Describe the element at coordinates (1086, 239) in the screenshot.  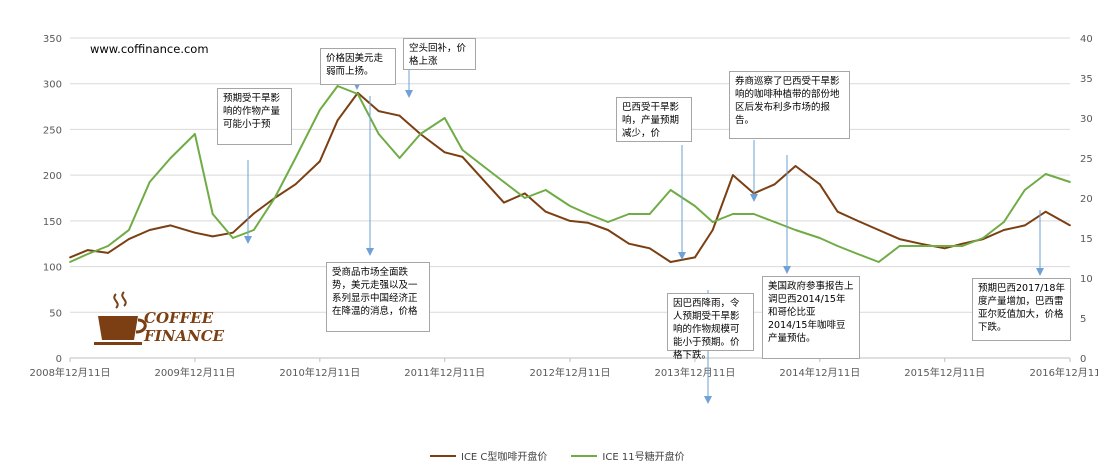
I see `y-right-tick-3: 15` at that location.